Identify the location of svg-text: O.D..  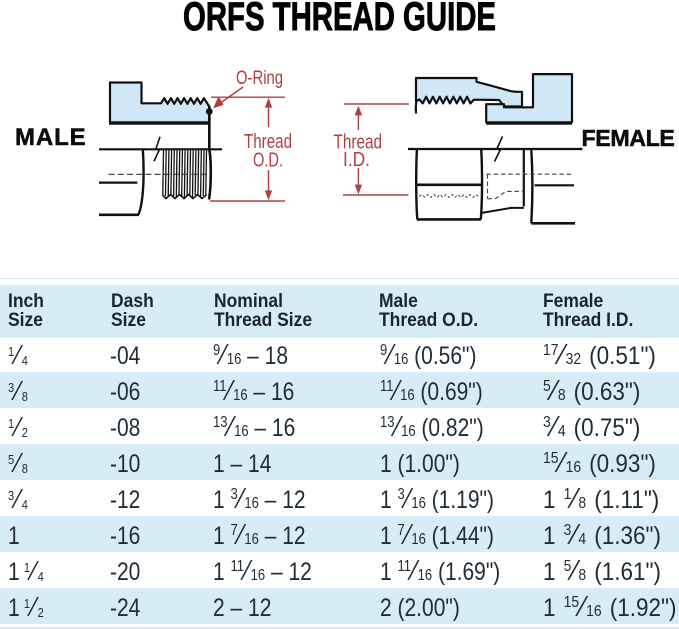
(268, 161).